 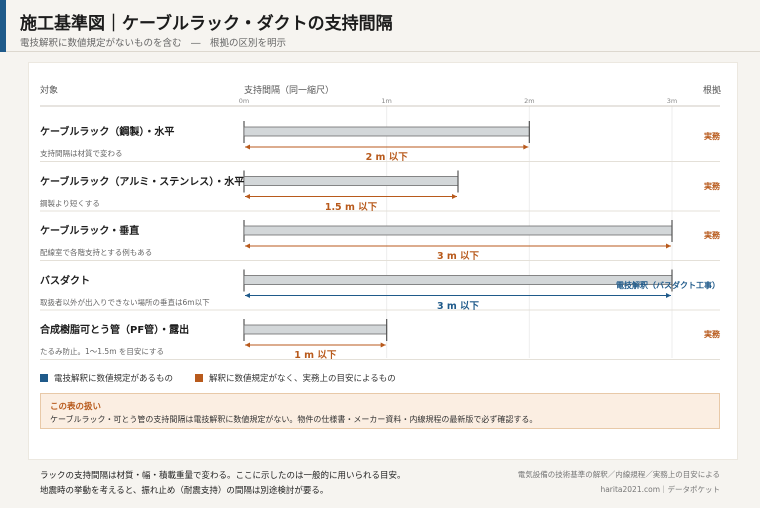 What do you see at coordinates (125, 302) in the screenshot?
I see `row-note: 取扱者以外が出入りできない場所の垂直は6m以下` at bounding box center [125, 302].